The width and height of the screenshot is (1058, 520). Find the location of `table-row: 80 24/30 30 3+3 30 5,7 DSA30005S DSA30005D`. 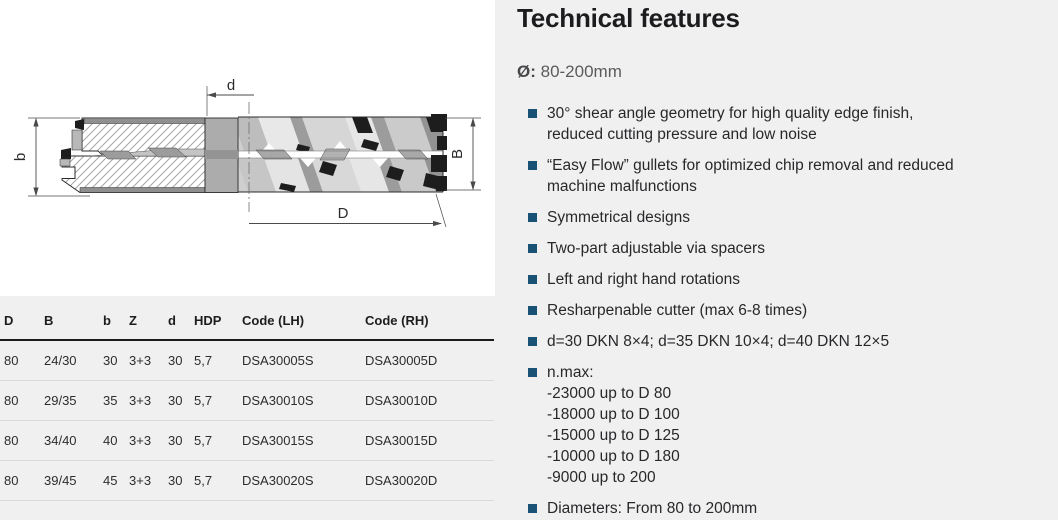

table-row: 80 24/30 30 3+3 30 5,7 DSA30005S DSA30005D is located at coordinates (247, 360).